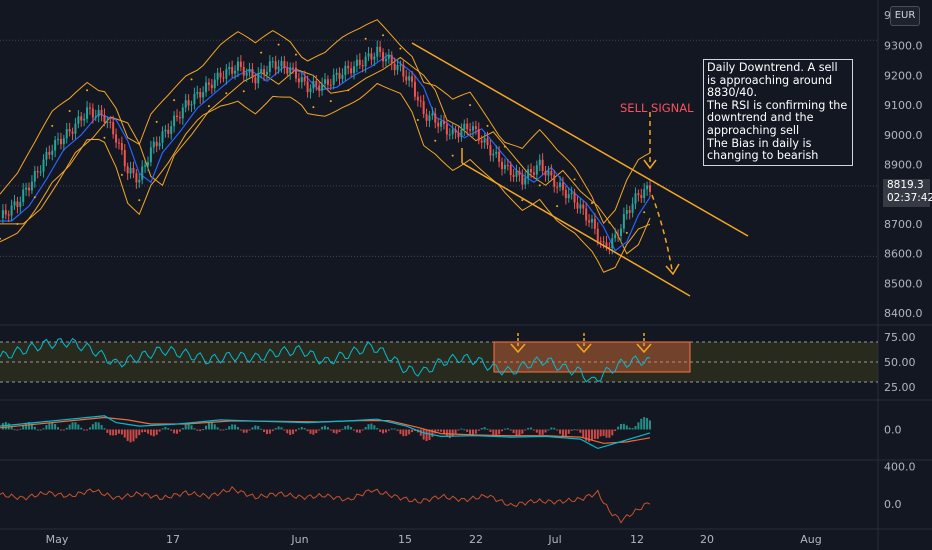 Image resolution: width=932 pixels, height=550 pixels. What do you see at coordinates (518, 348) in the screenshot?
I see `rsi-arrow-head` at bounding box center [518, 348].